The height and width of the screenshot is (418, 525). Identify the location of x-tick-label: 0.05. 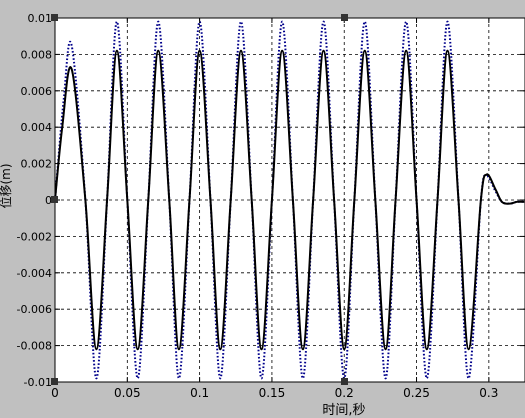
(127, 393).